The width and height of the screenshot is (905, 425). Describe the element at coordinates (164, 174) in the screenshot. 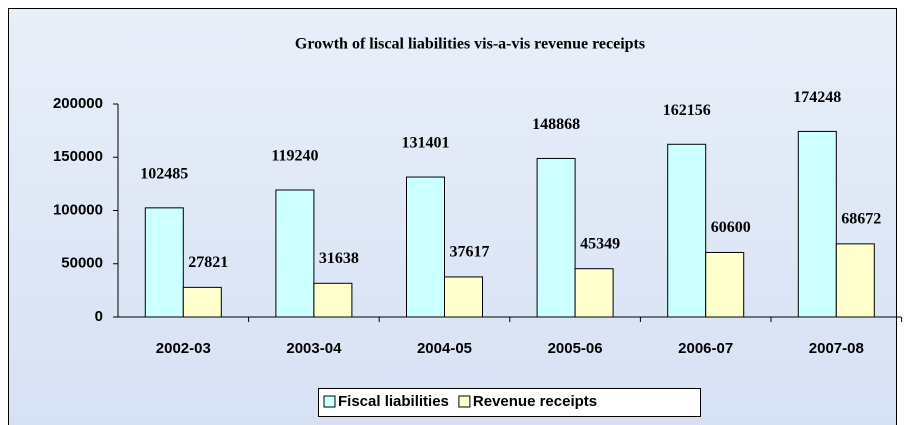

I see `data-label: 102485` at that location.